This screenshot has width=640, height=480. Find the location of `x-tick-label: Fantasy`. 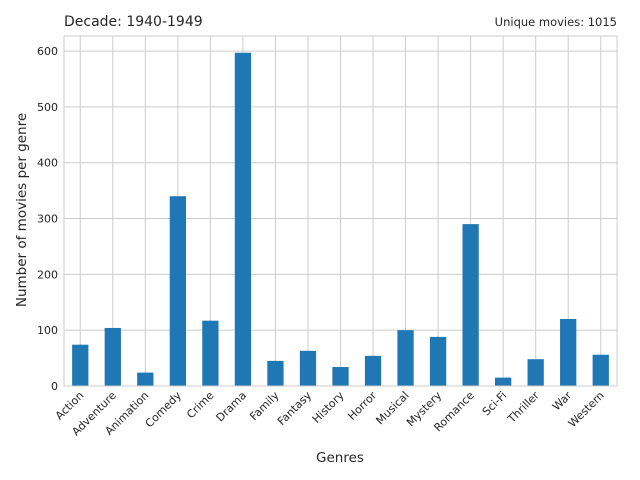

x-tick-label: Fantasy is located at coordinates (294, 408).